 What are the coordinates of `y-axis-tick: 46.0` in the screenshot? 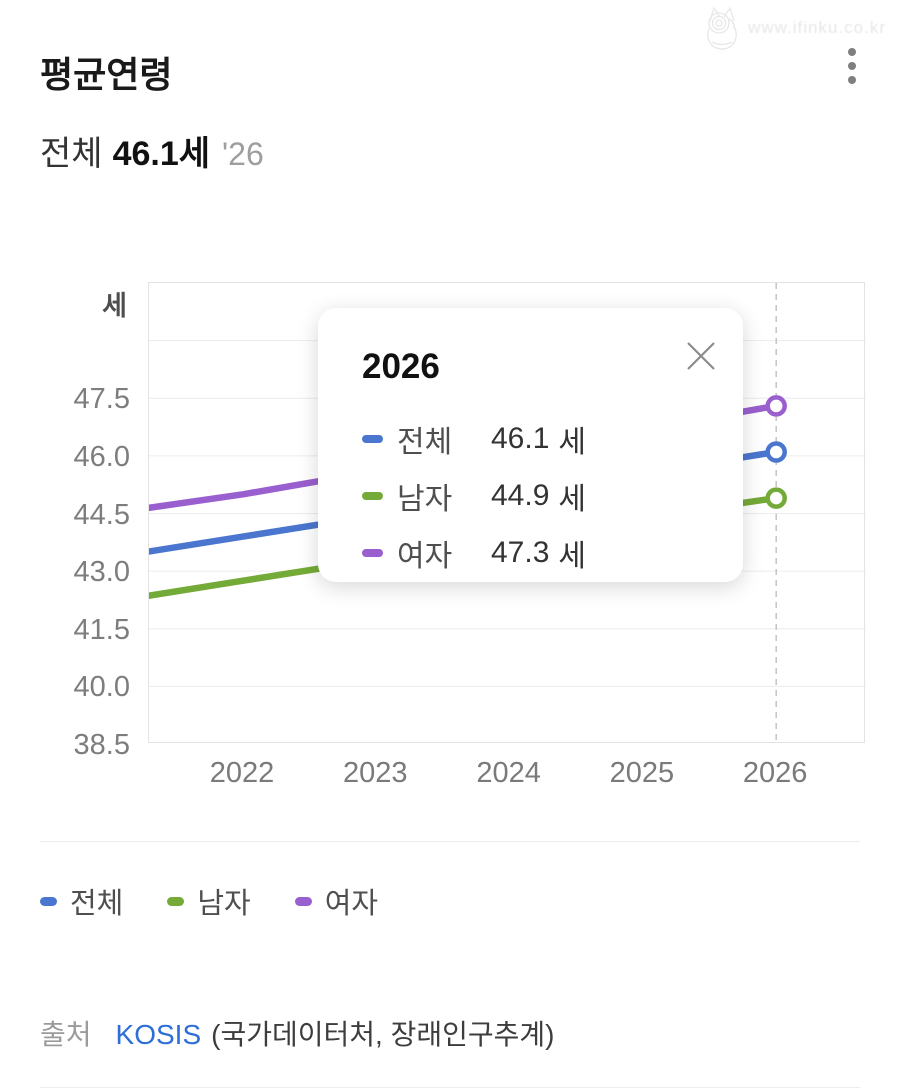 It's located at (101, 456).